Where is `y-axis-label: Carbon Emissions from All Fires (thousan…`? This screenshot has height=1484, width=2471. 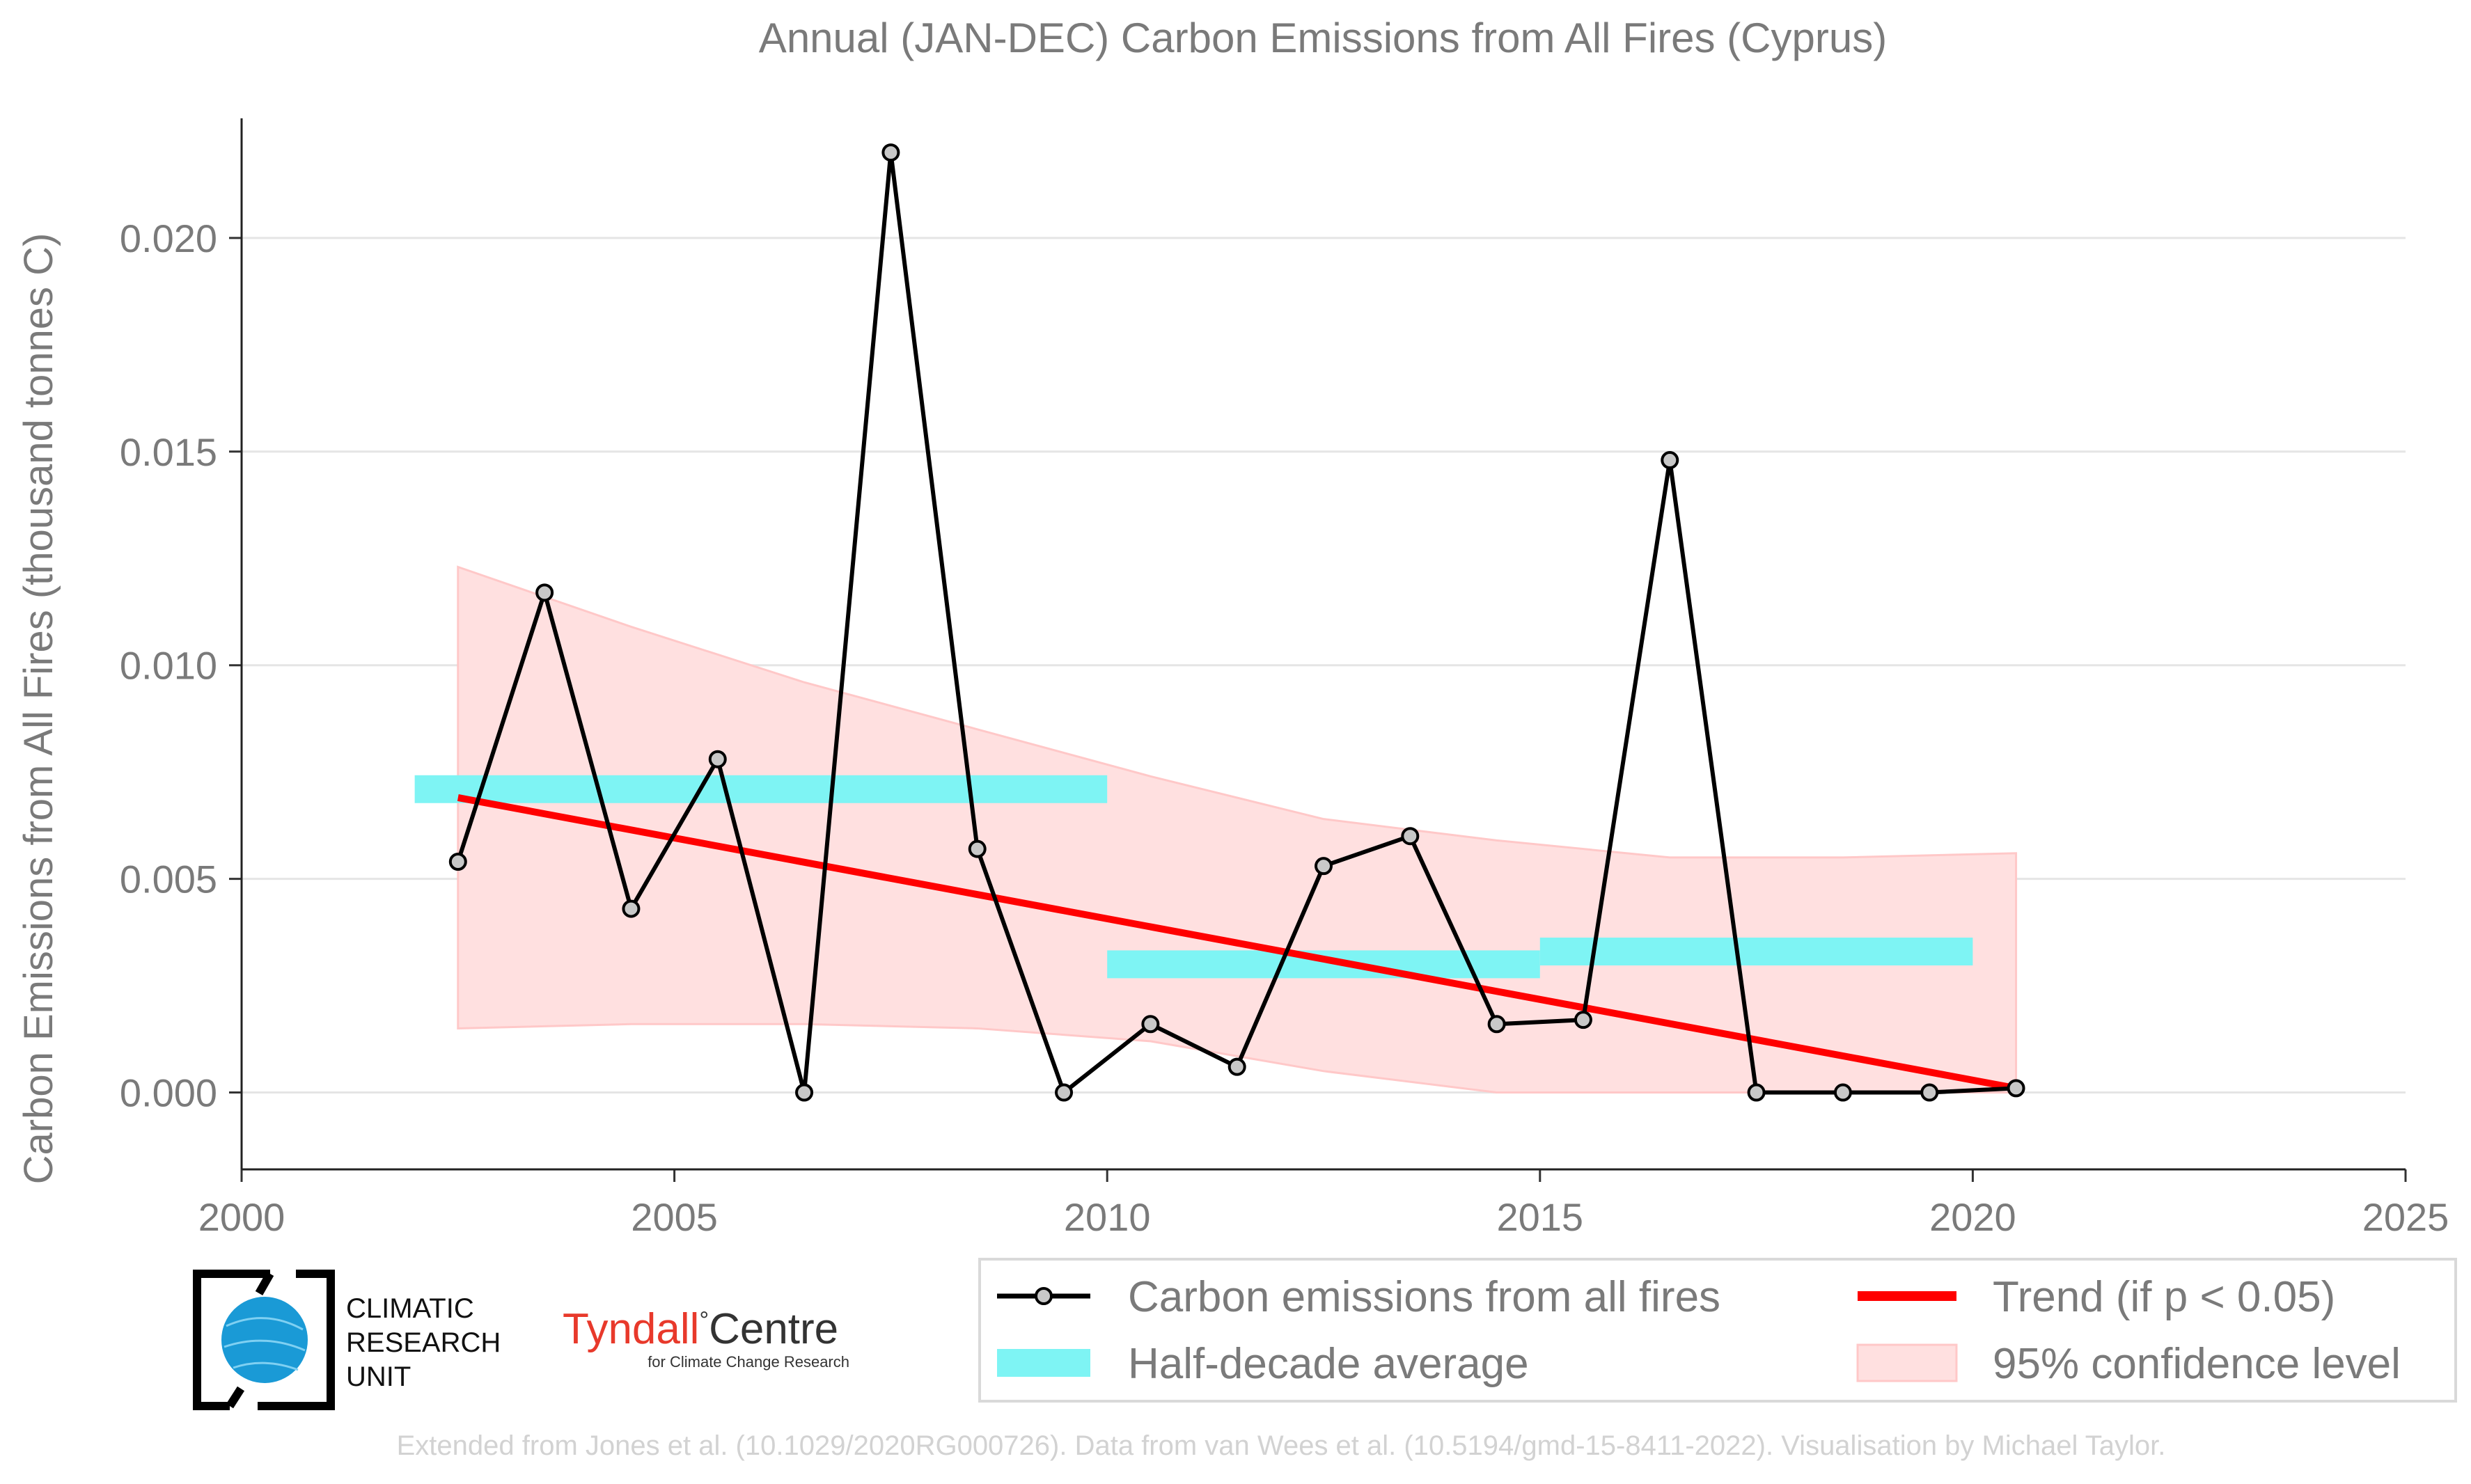
y-axis-label: Carbon Emissions from All Fires (thousan… is located at coordinates (38, 709).